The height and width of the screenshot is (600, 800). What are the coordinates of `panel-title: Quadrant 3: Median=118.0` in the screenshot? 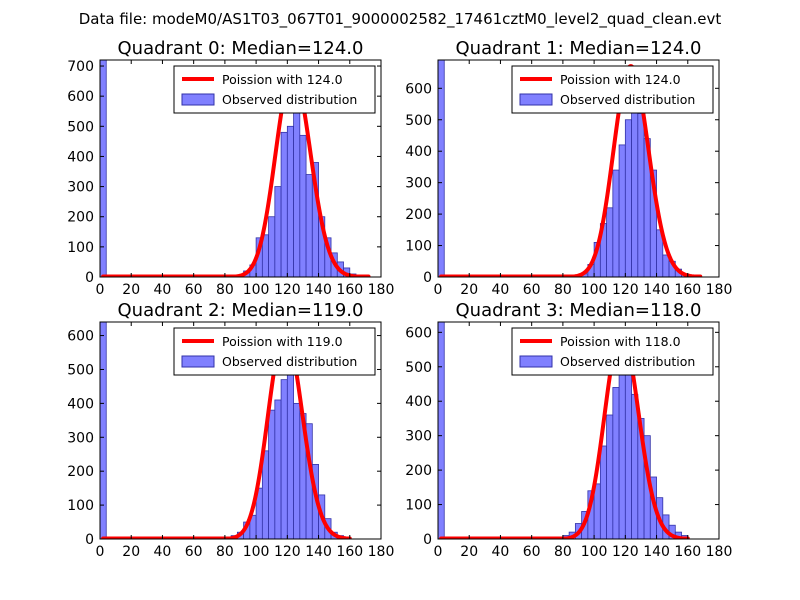 It's located at (579, 310).